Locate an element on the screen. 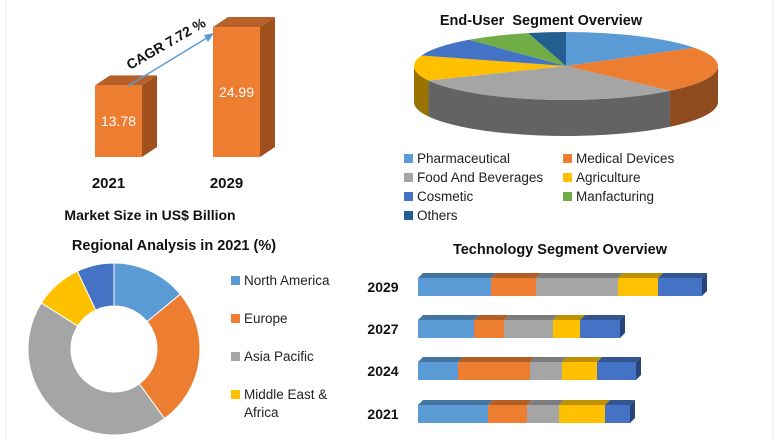 Image resolution: width=780 pixels, height=440 pixels. regional-title: Regional Analysis in 2021 (%) is located at coordinates (174, 246).